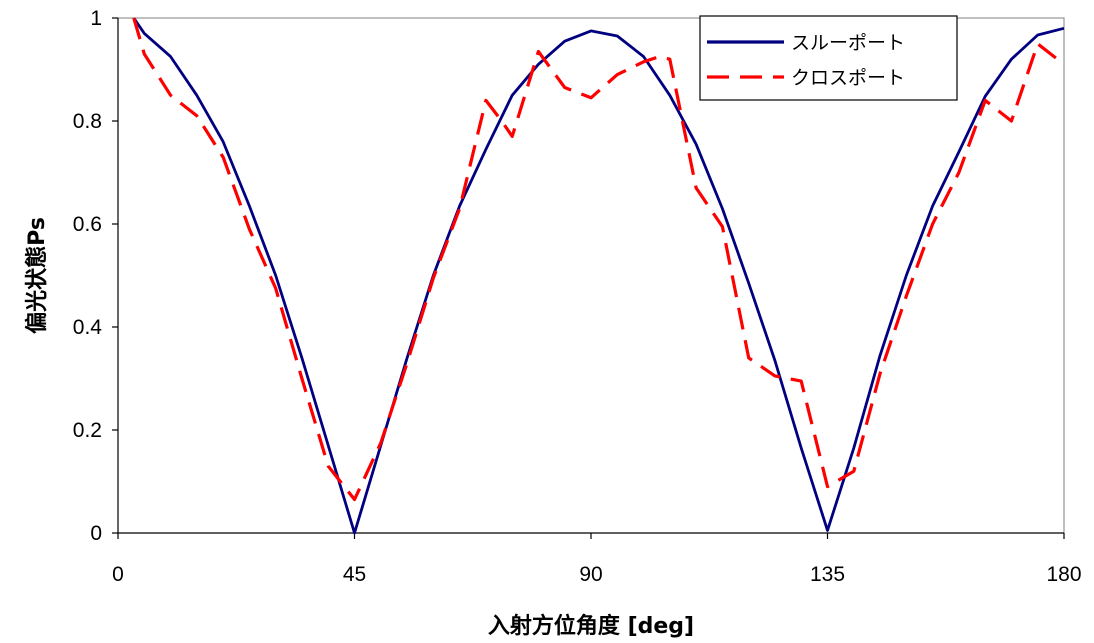 Image resolution: width=1094 pixels, height=643 pixels. I want to click on y-tick-label: 0.4, so click(88, 327).